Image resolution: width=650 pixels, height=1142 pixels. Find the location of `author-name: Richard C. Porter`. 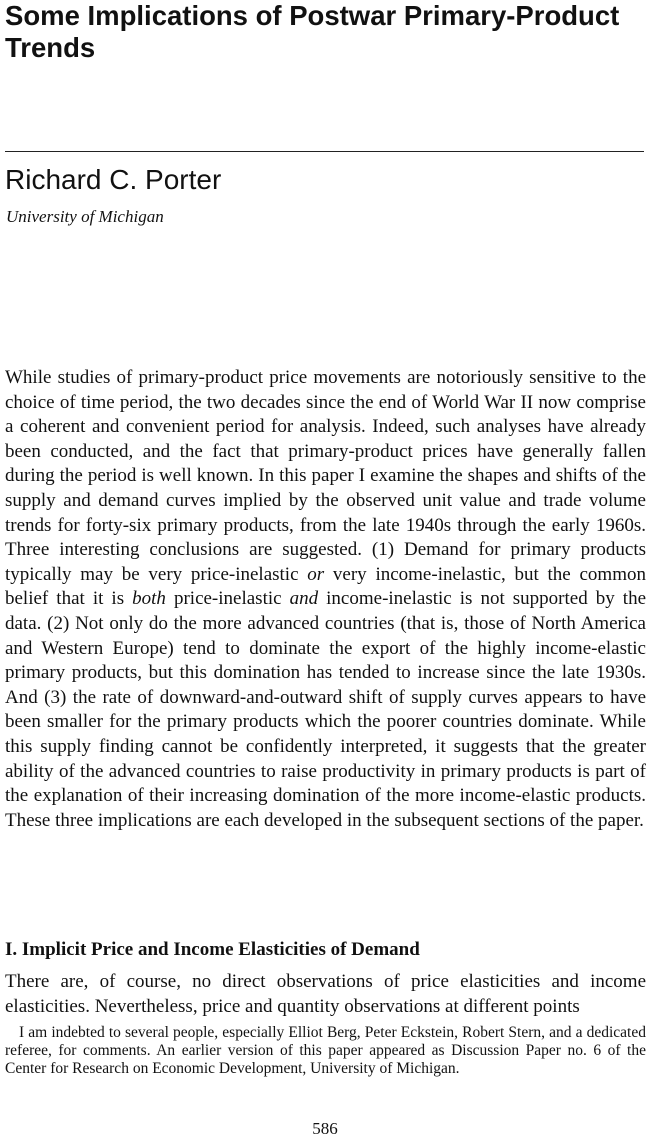

author-name: Richard C. Porter is located at coordinates (113, 179).